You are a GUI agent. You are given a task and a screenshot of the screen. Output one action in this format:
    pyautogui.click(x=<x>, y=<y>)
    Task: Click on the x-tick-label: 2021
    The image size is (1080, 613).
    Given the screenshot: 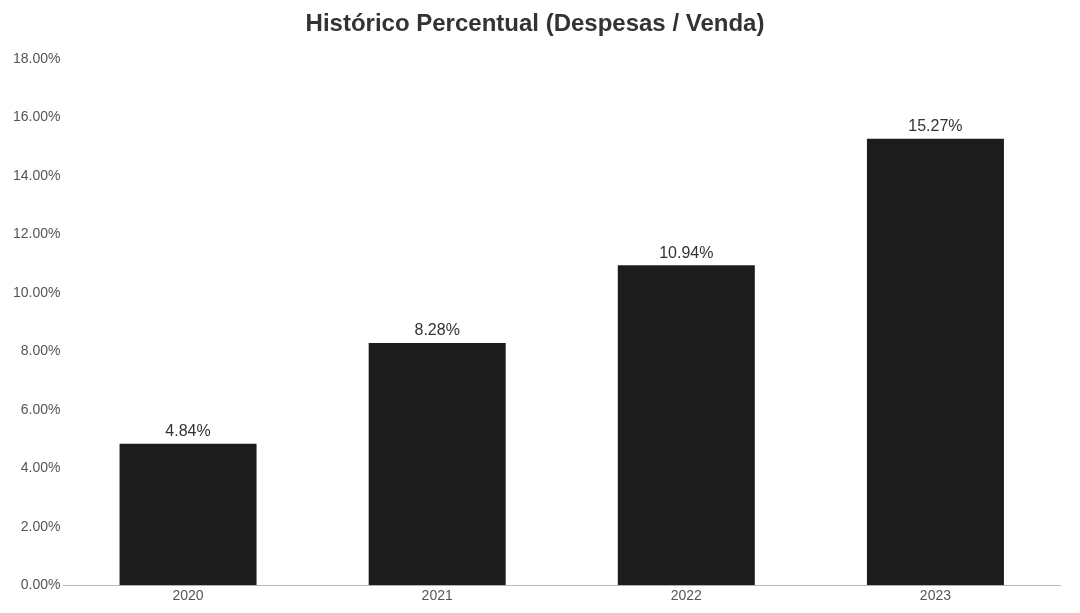 What is the action you would take?
    pyautogui.click(x=437, y=595)
    